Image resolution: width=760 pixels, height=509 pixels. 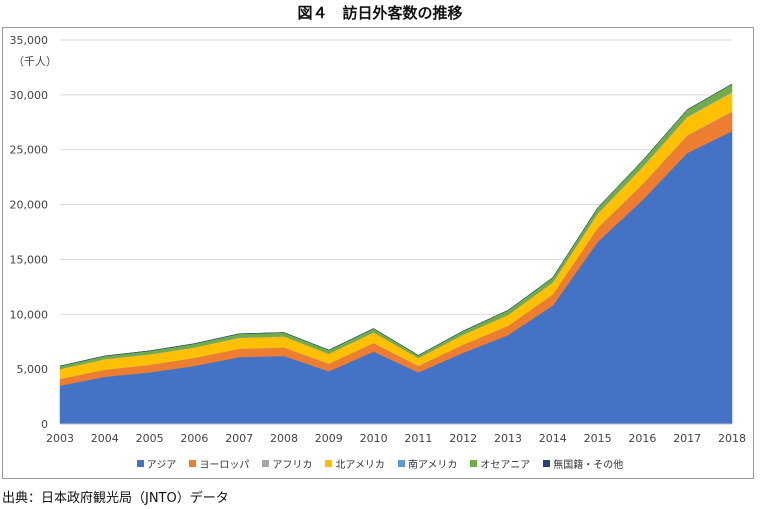 What do you see at coordinates (642, 438) in the screenshot?
I see `x-tick-label: 2016` at bounding box center [642, 438].